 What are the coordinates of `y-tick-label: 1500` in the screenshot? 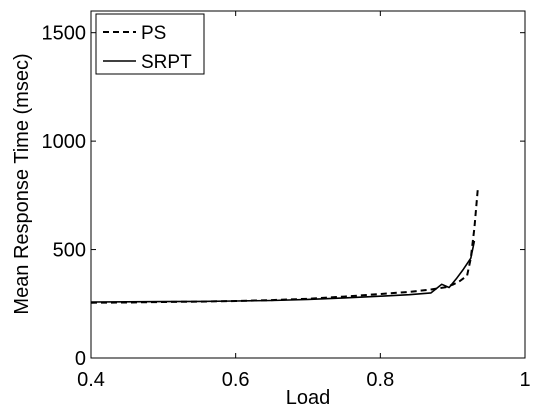 It's located at (64, 34).